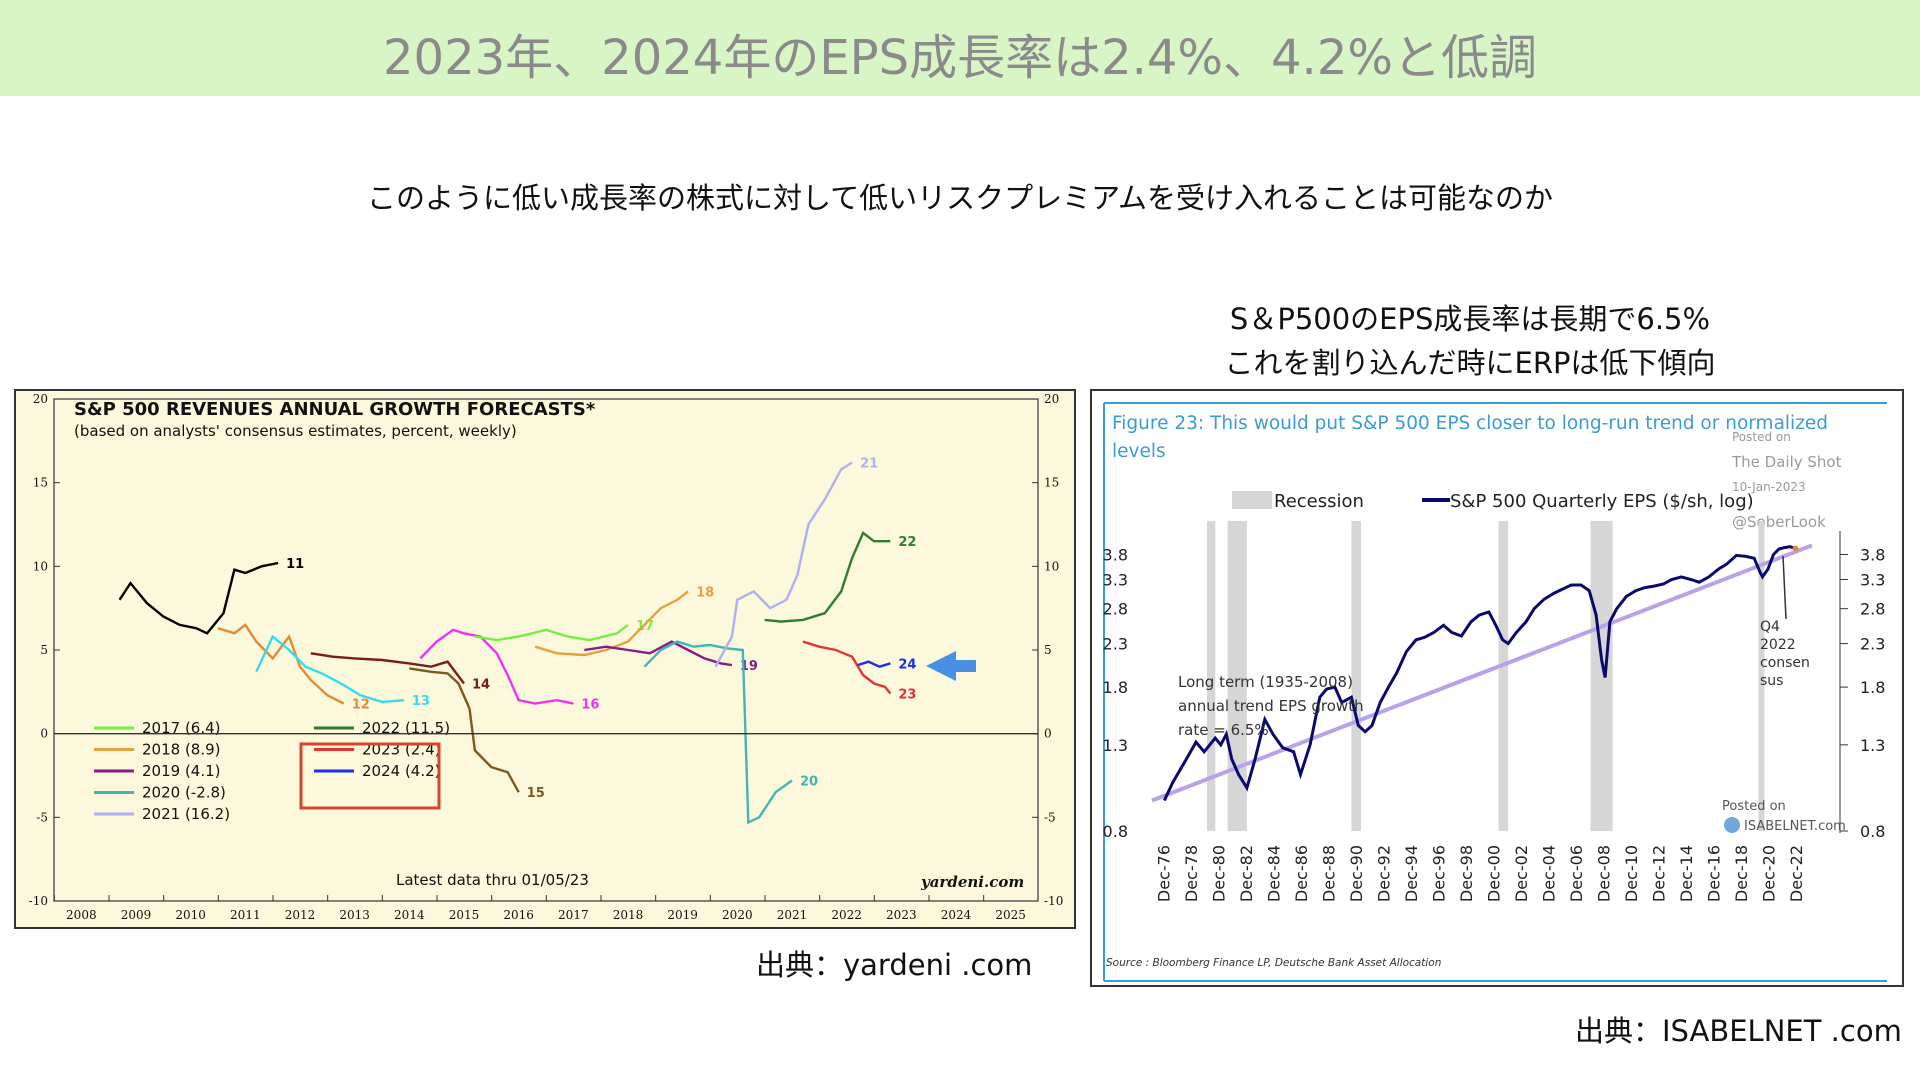 The width and height of the screenshot is (1920, 1080). What do you see at coordinates (1872, 831) in the screenshot?
I see `y-tick-label-right: 0.8` at bounding box center [1872, 831].